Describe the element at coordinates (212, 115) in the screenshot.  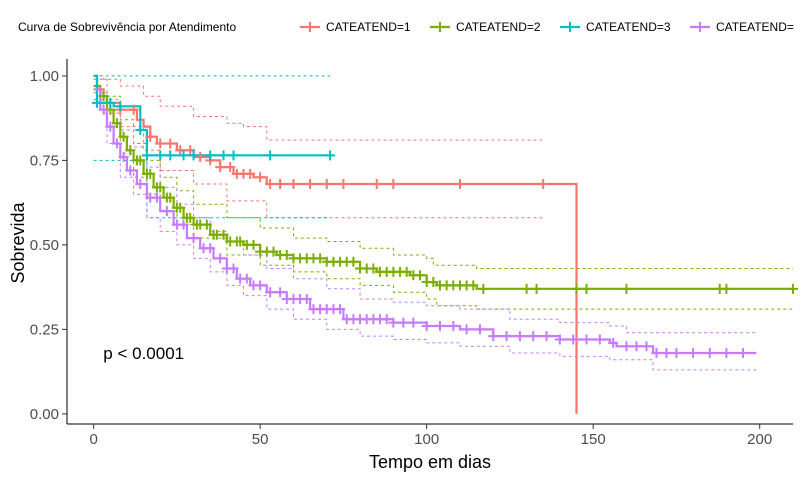
I see `series-3-survival-line` at that location.